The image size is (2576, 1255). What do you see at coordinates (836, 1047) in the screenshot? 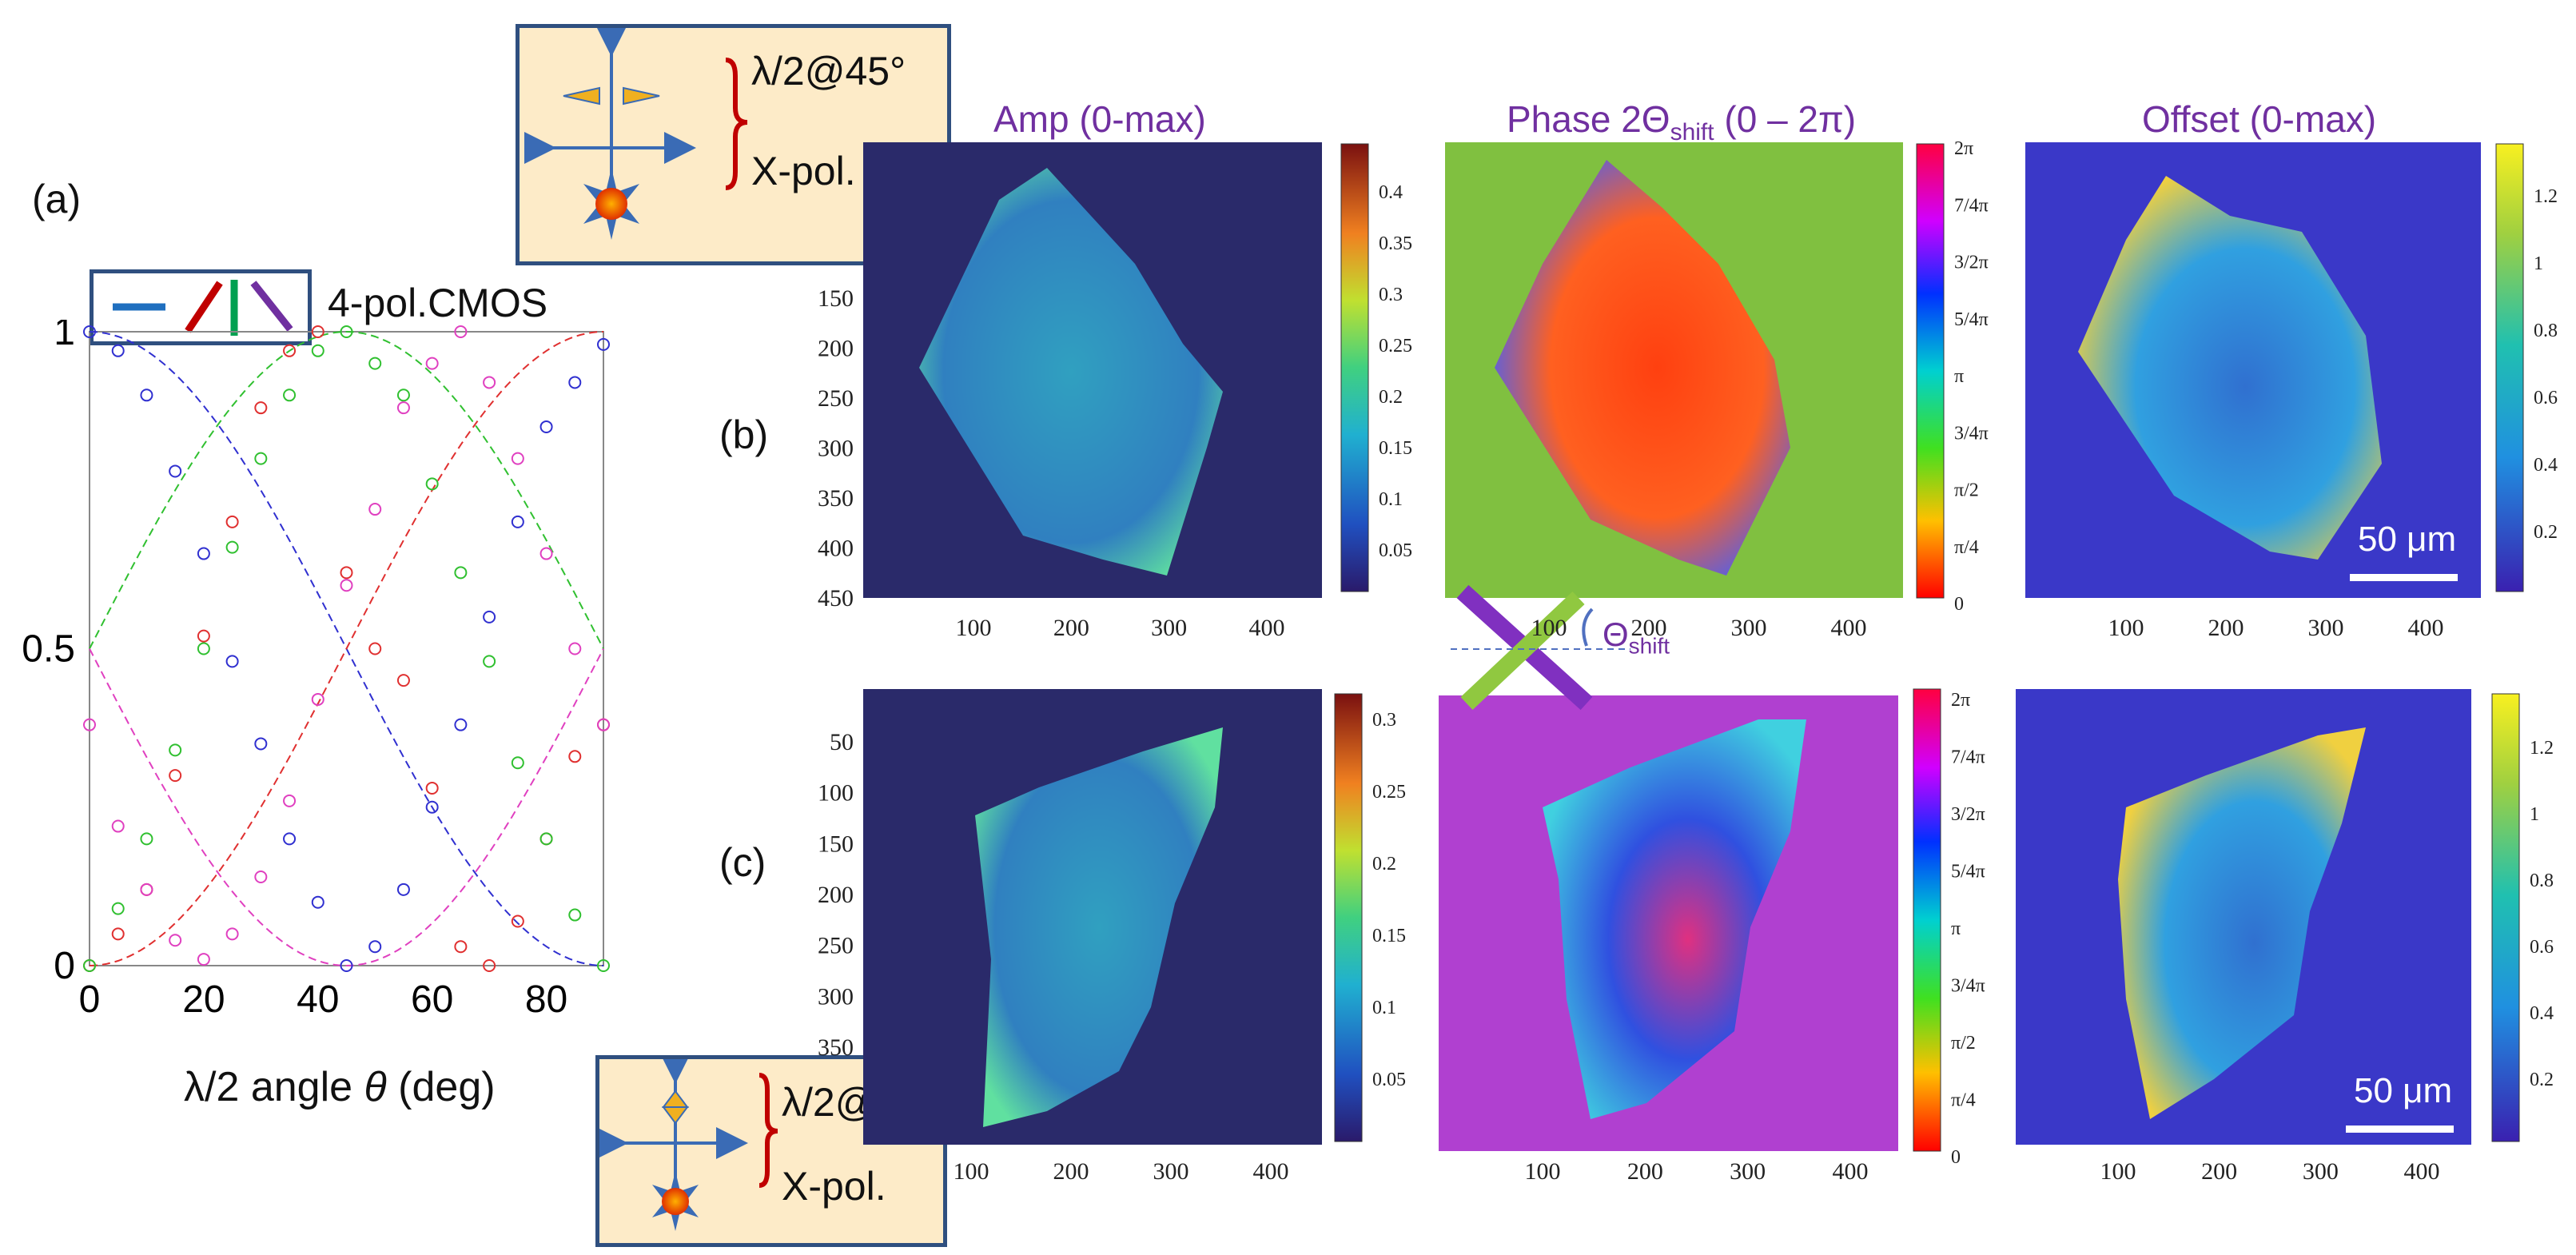
I see `y-tick-label: 350` at bounding box center [836, 1047].